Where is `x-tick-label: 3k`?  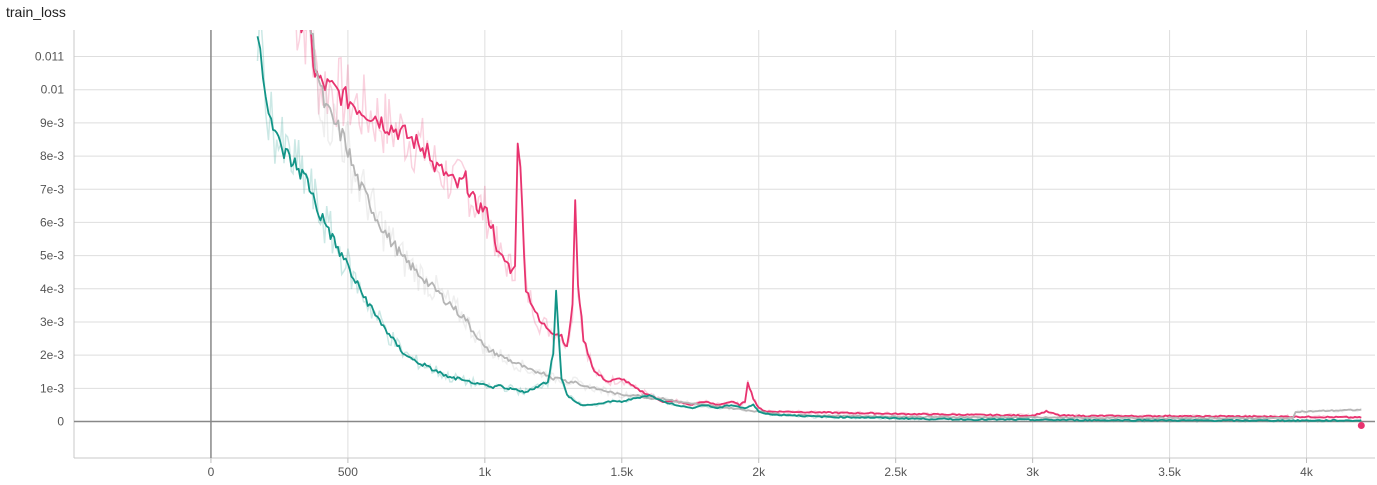
x-tick-label: 3k is located at coordinates (1033, 472).